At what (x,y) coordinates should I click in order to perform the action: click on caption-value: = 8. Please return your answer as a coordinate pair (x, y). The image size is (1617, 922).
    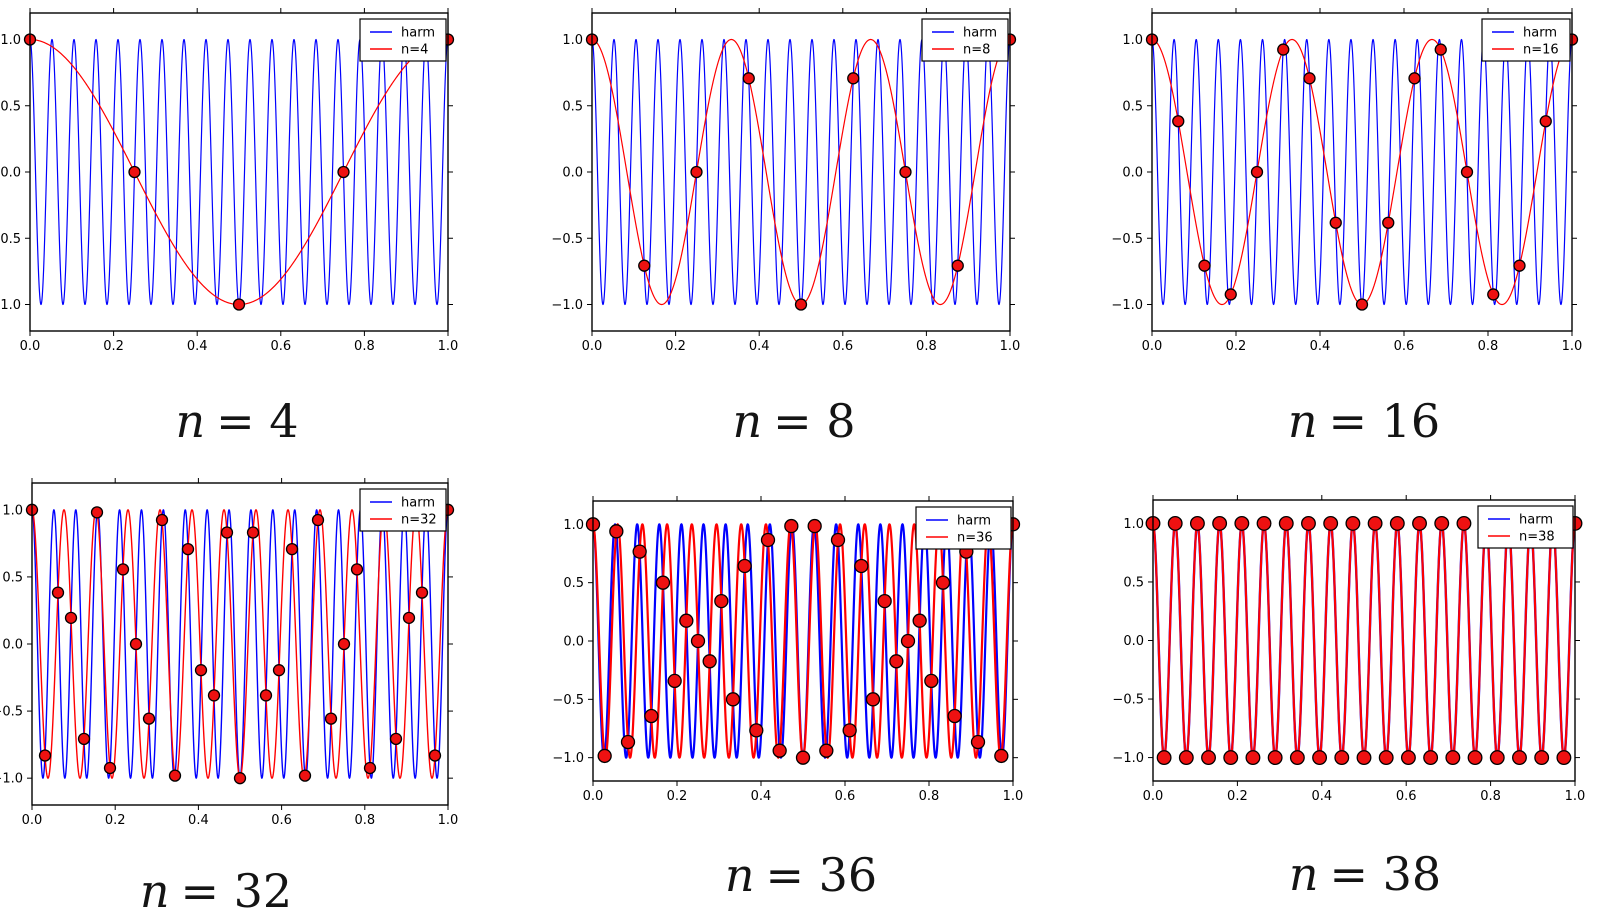
    Looking at the image, I should click on (814, 421).